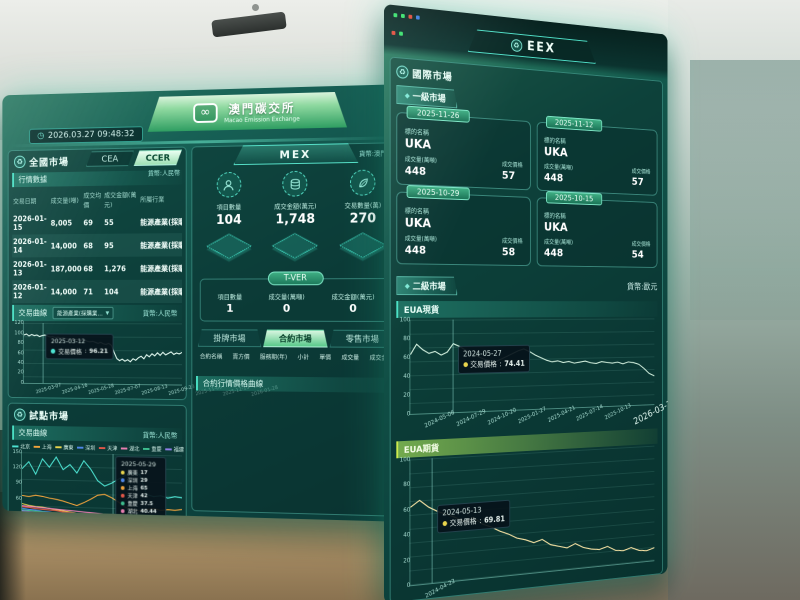  I want to click on tab-ccer: CCER, so click(158, 158).